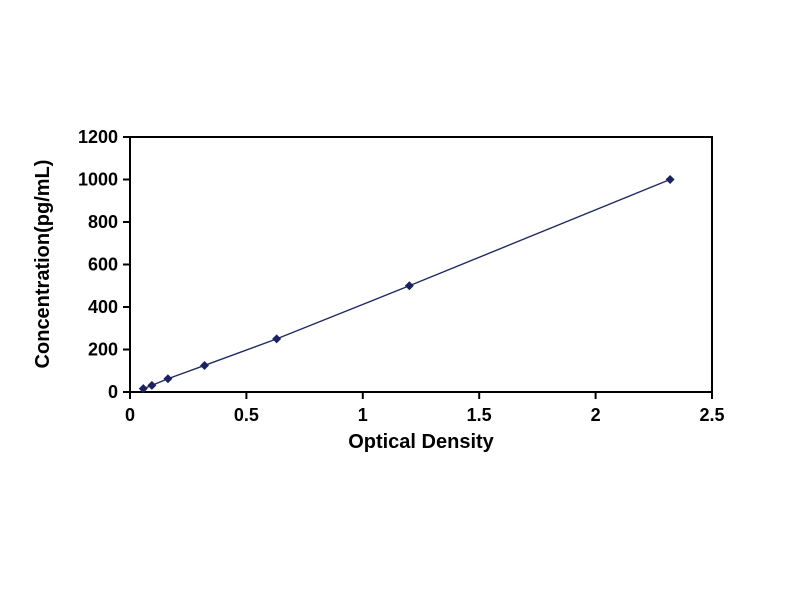 The width and height of the screenshot is (800, 600). Describe the element at coordinates (246, 415) in the screenshot. I see `x-axis-tick-label: 0.5` at that location.